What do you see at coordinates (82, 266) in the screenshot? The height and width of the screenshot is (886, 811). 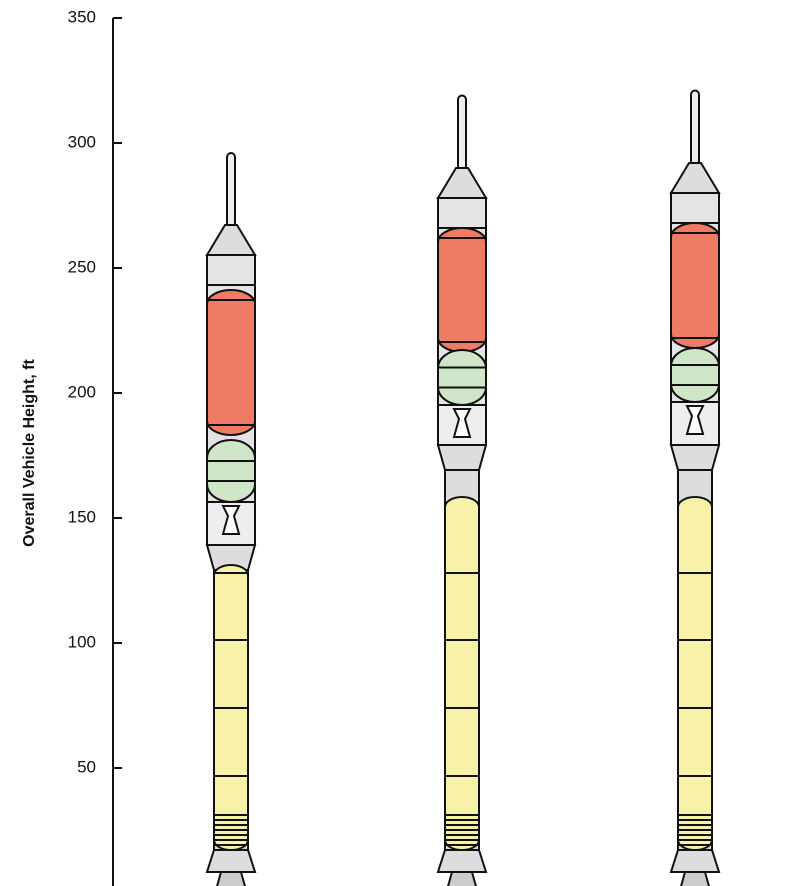 I see `y-tick-label: 250` at bounding box center [82, 266].